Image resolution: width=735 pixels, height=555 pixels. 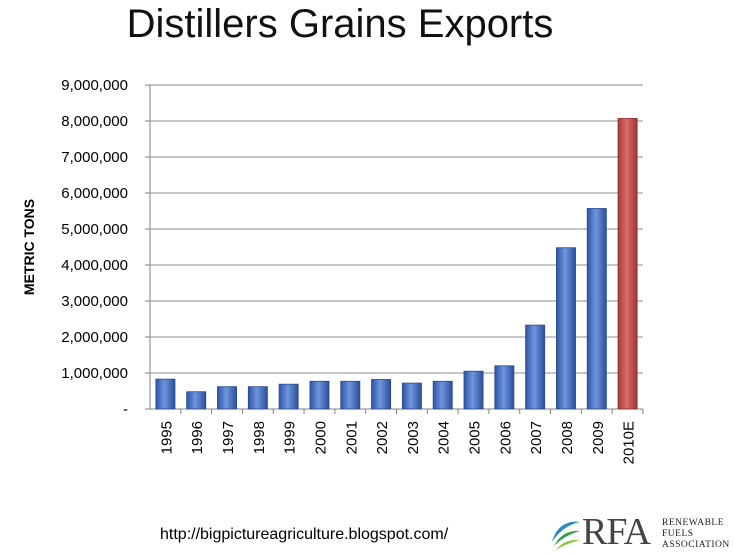 What do you see at coordinates (94, 265) in the screenshot?
I see `y-tick-label: 4,000,000` at bounding box center [94, 265].